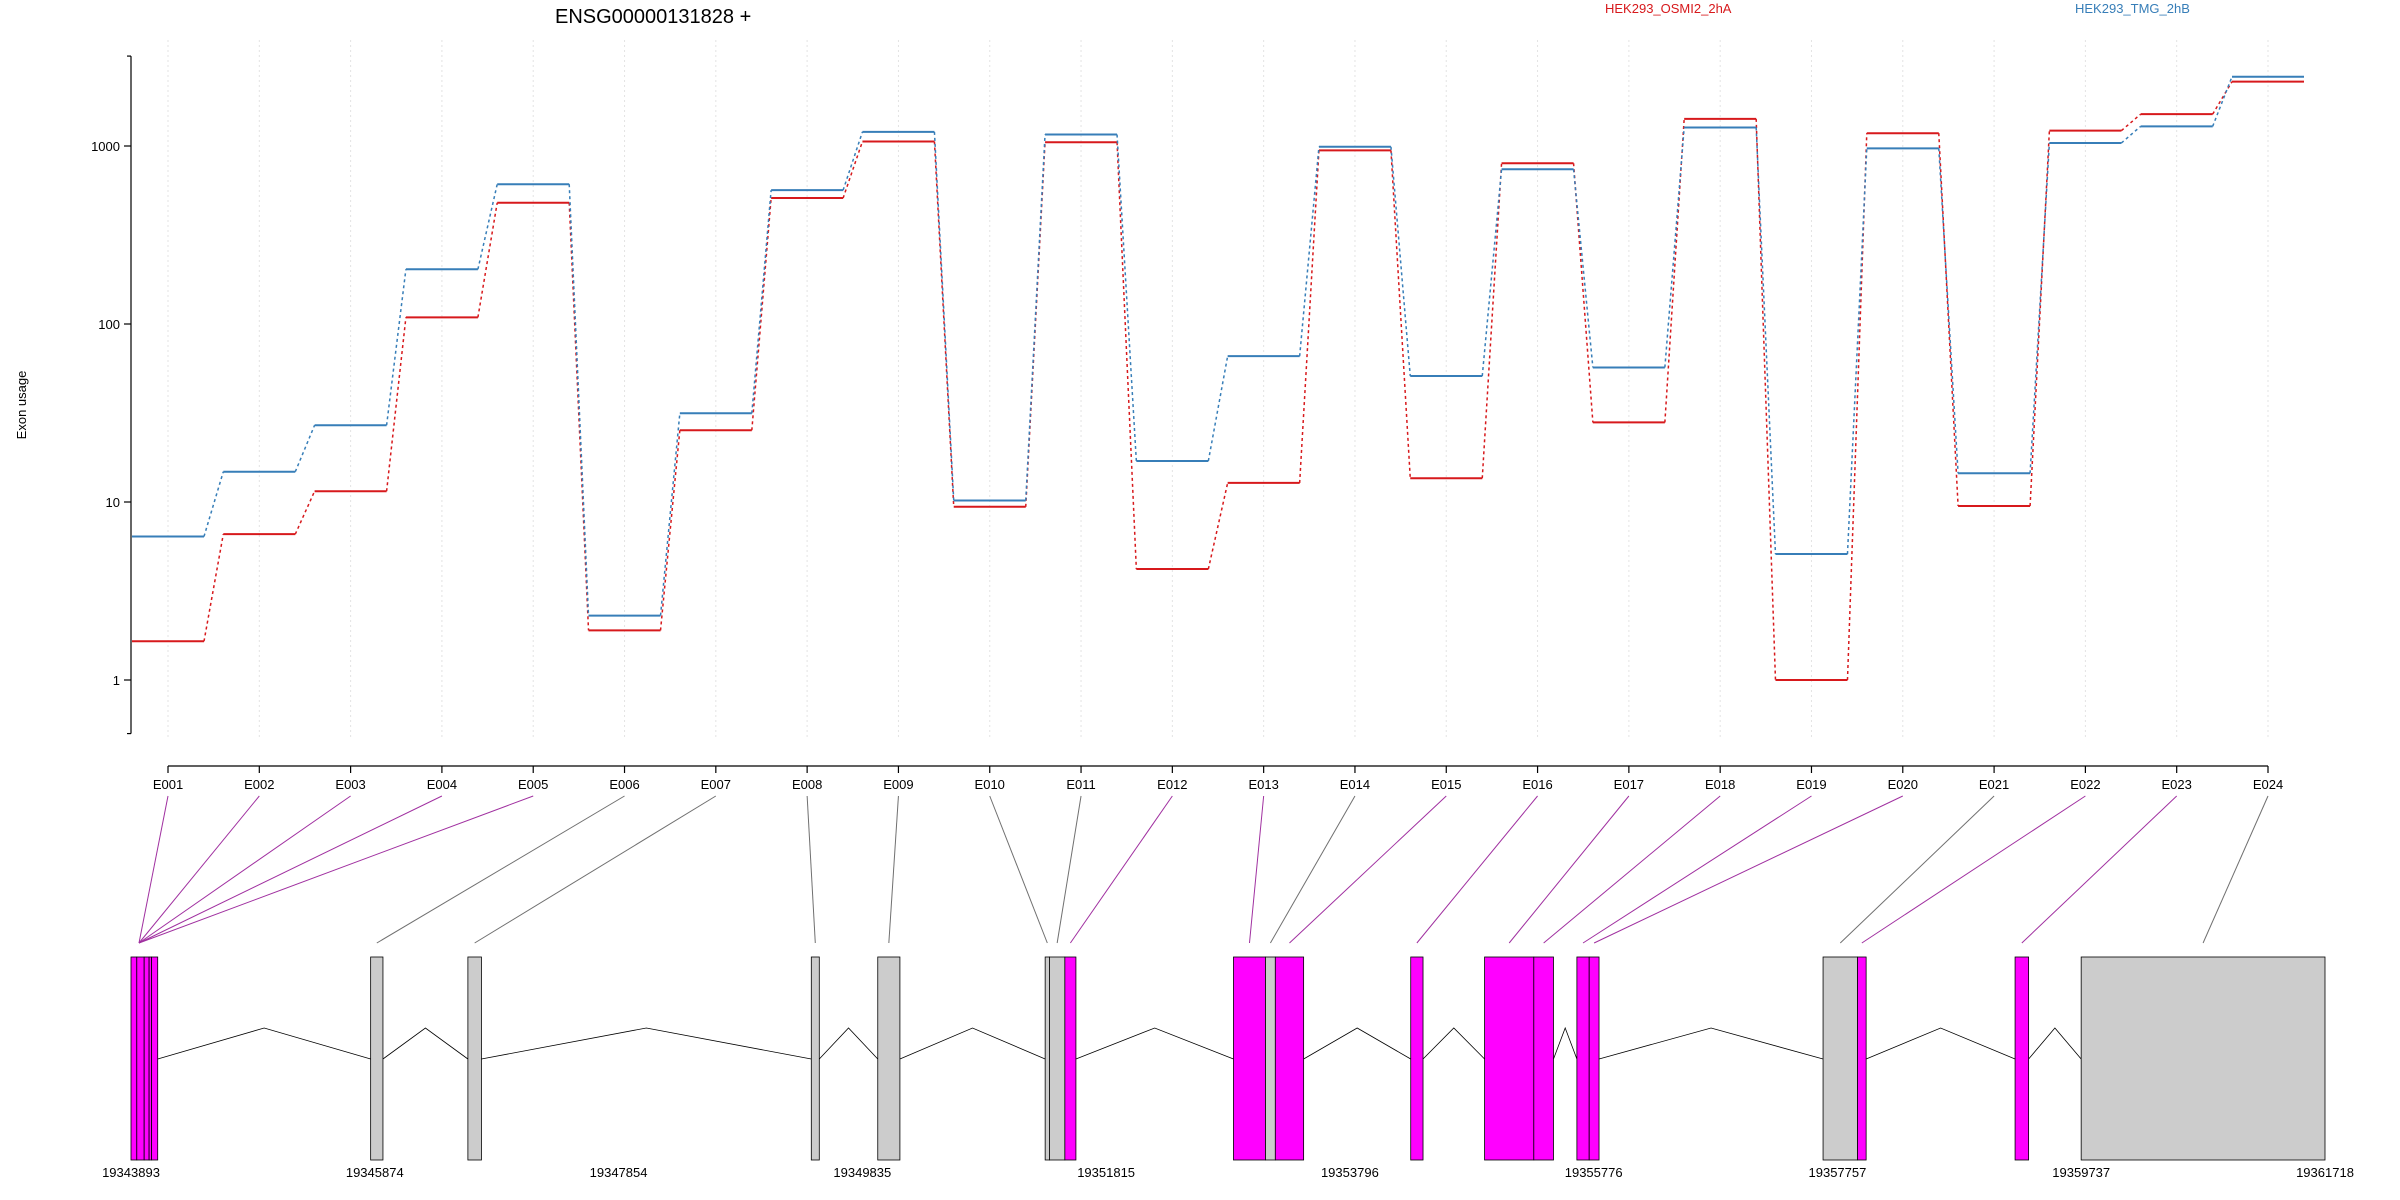  What do you see at coordinates (442, 784) in the screenshot?
I see `x-tick-label-e004: E004` at bounding box center [442, 784].